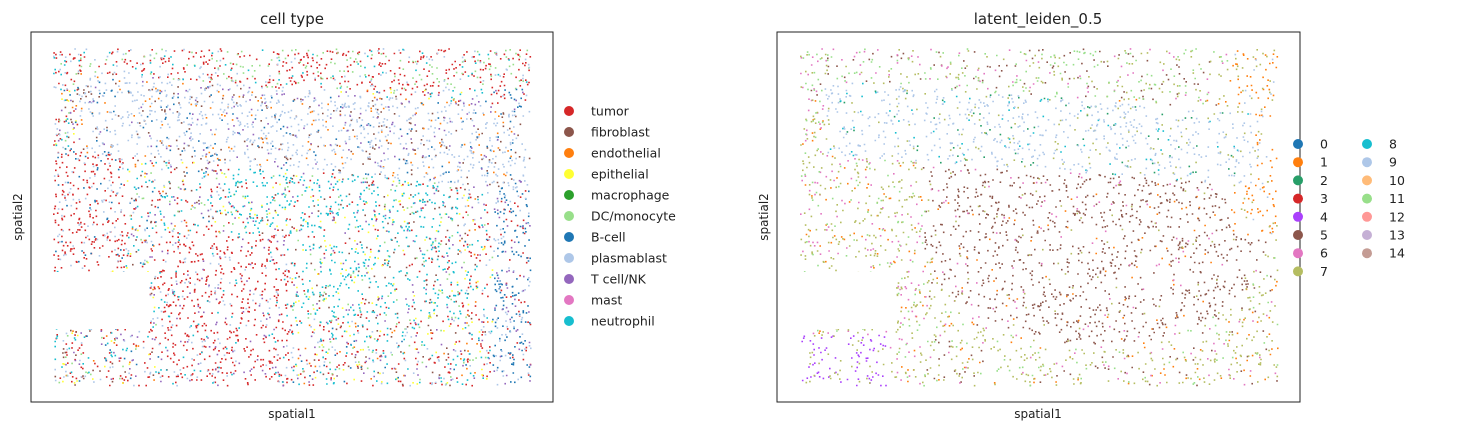  Describe the element at coordinates (1324, 216) in the screenshot. I see `legend-label: 4` at that location.